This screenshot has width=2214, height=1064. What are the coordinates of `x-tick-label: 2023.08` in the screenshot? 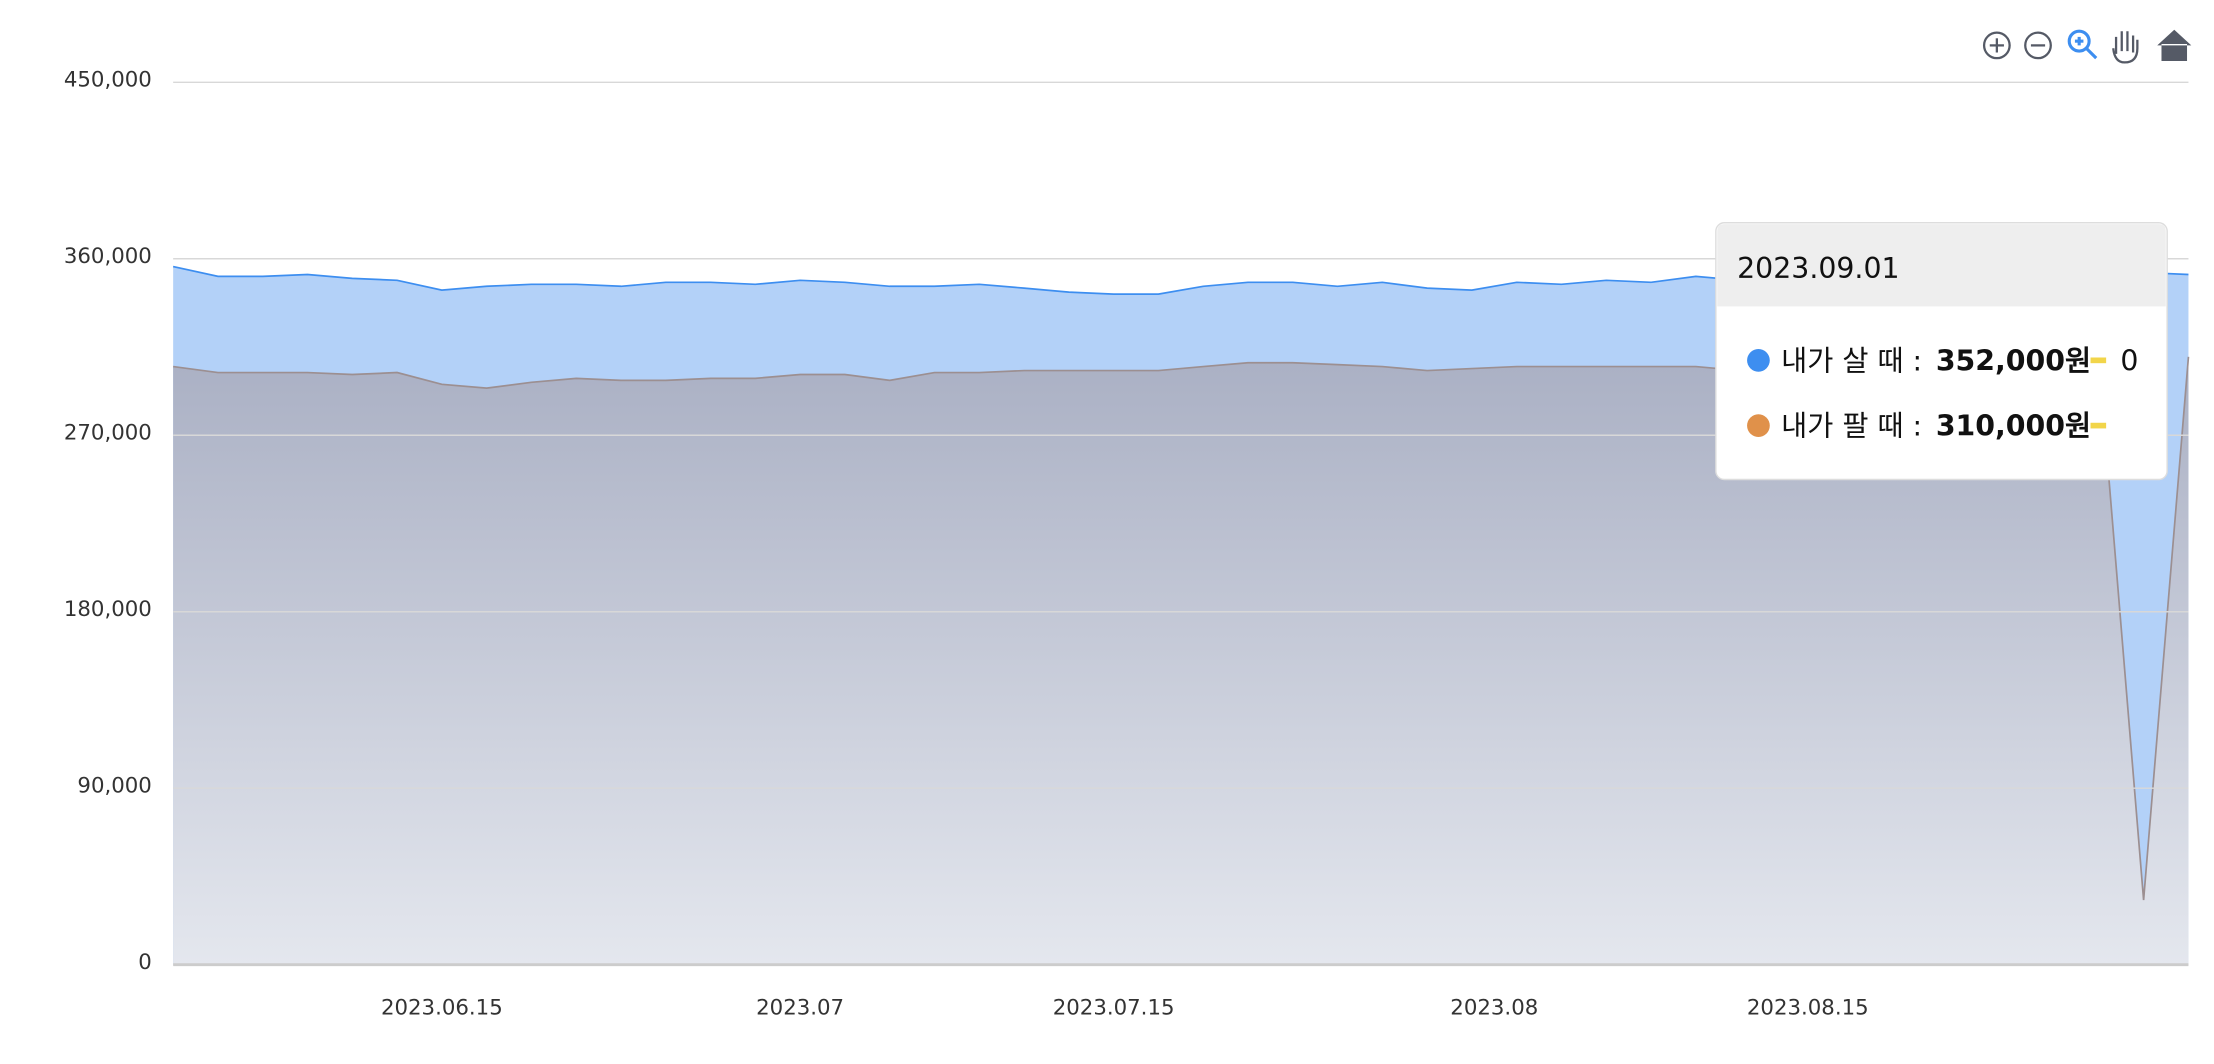 It's located at (1494, 1007).